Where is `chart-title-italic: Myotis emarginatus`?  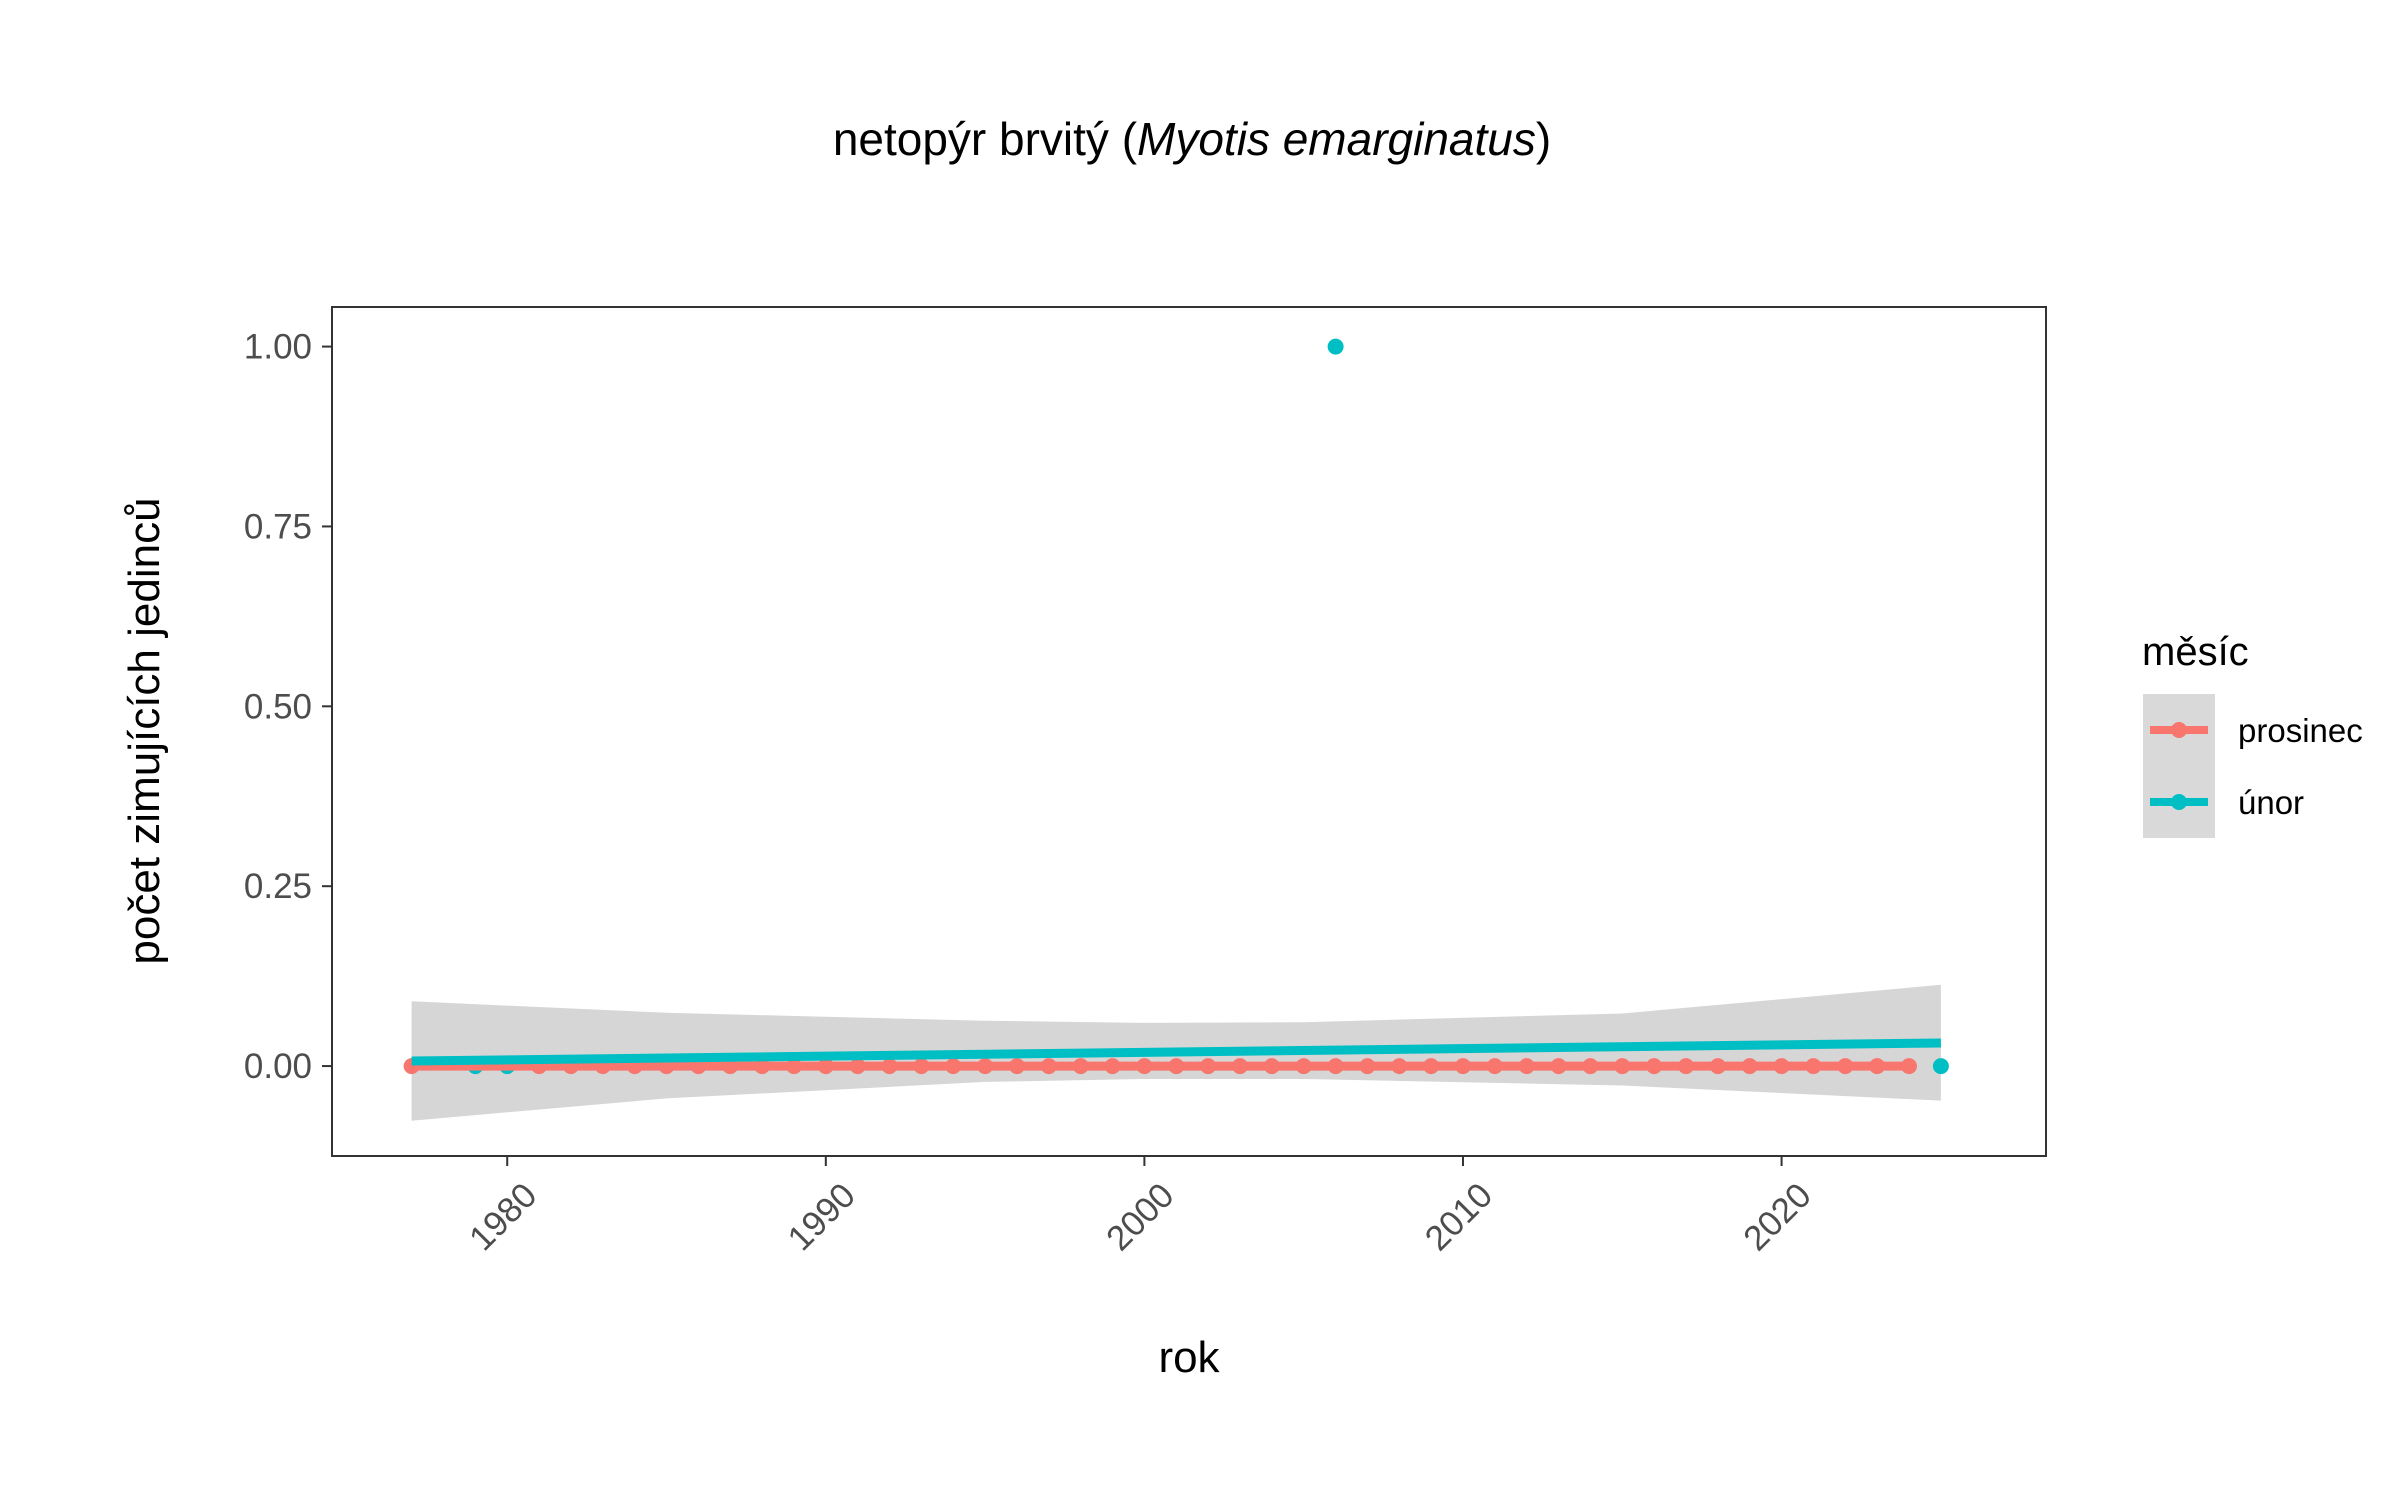
chart-title-italic: Myotis emarginatus is located at coordinates (1336, 139).